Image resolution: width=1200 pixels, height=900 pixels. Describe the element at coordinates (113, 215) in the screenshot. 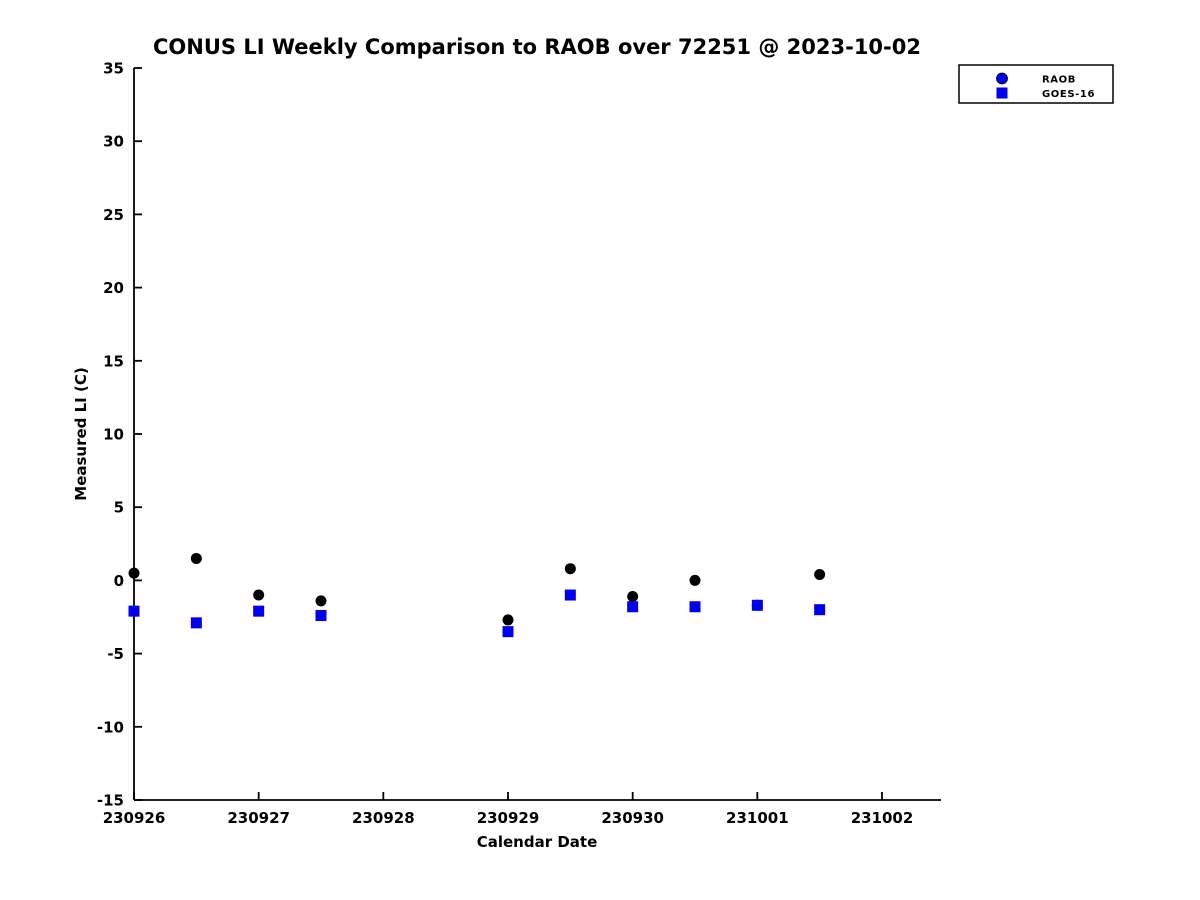

I see `y-tick-label: 25` at that location.